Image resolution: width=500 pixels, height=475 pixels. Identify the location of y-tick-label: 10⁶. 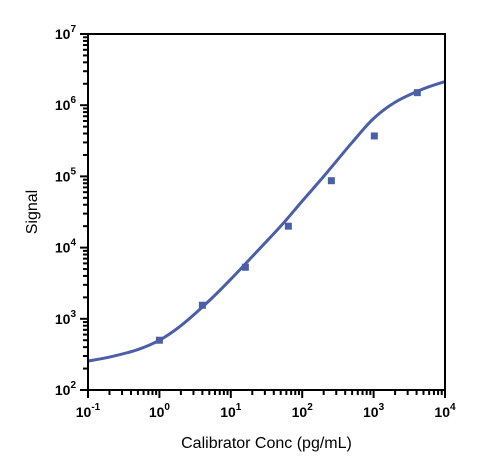
(66, 104).